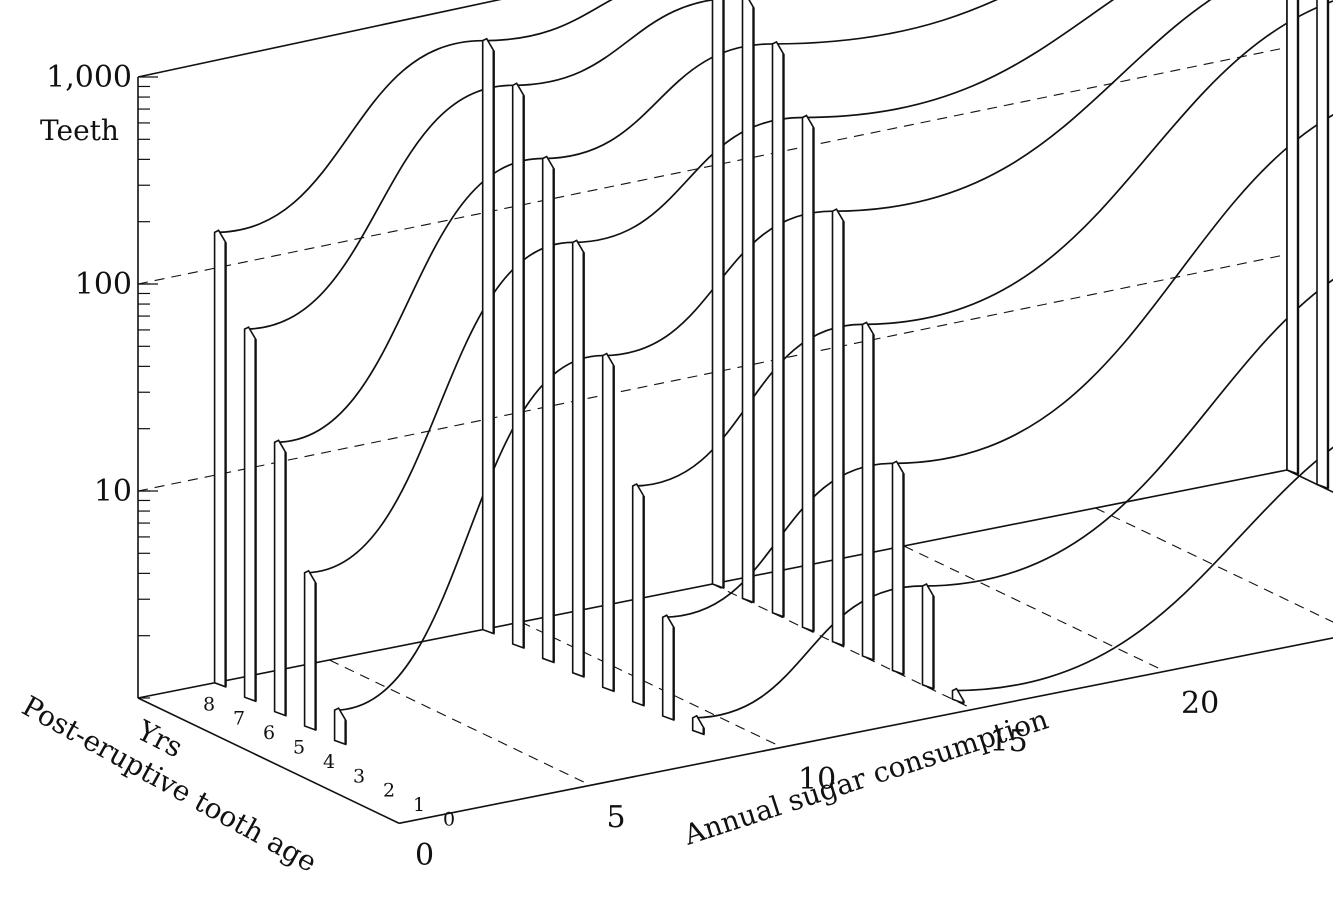  I want to click on z-tick-label: 2, so click(389, 791).